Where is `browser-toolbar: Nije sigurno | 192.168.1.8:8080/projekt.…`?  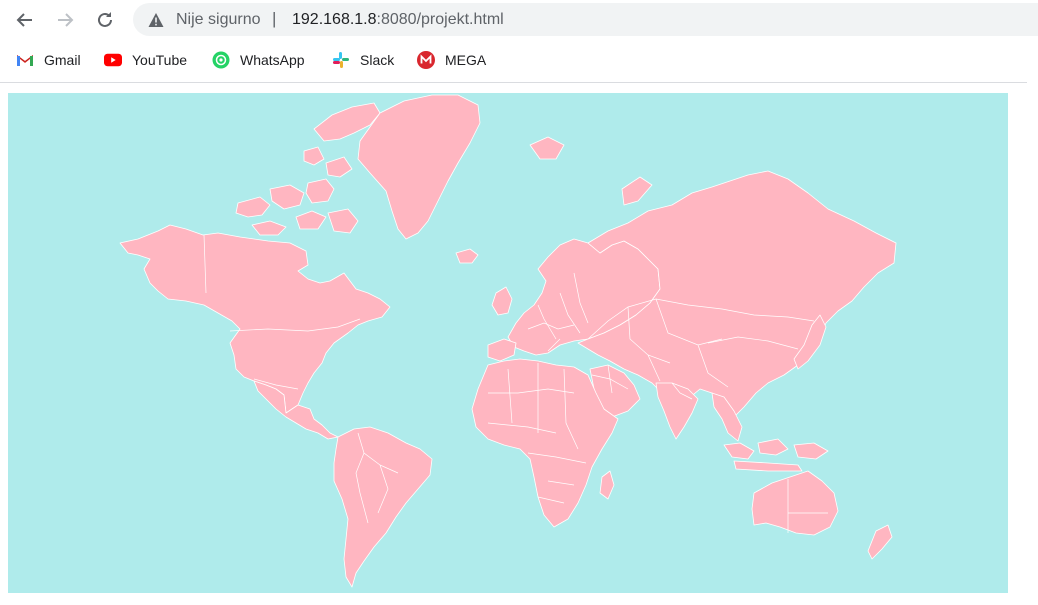
browser-toolbar: Nije sigurno | 192.168.1.8:8080/projekt.… is located at coordinates (519, 20).